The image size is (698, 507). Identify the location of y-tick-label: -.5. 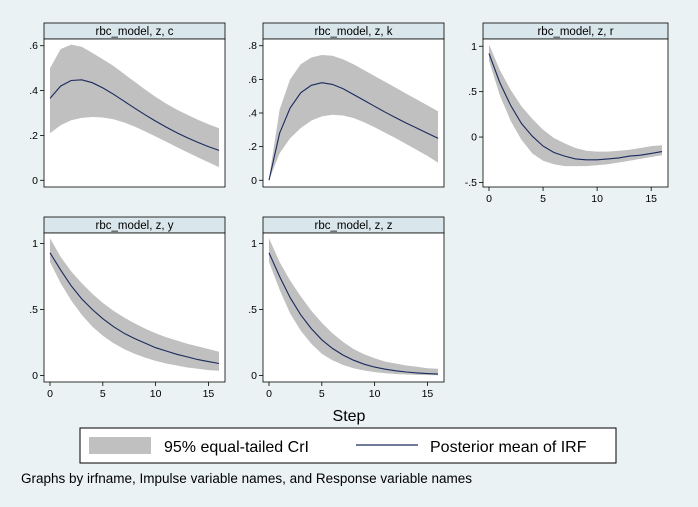
(471, 183).